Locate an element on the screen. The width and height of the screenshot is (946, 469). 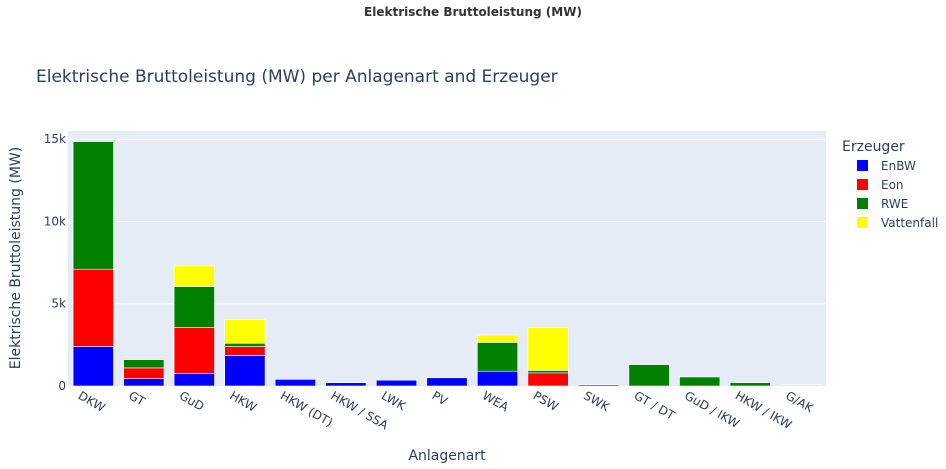
x-tick-label: PSW is located at coordinates (546, 401).